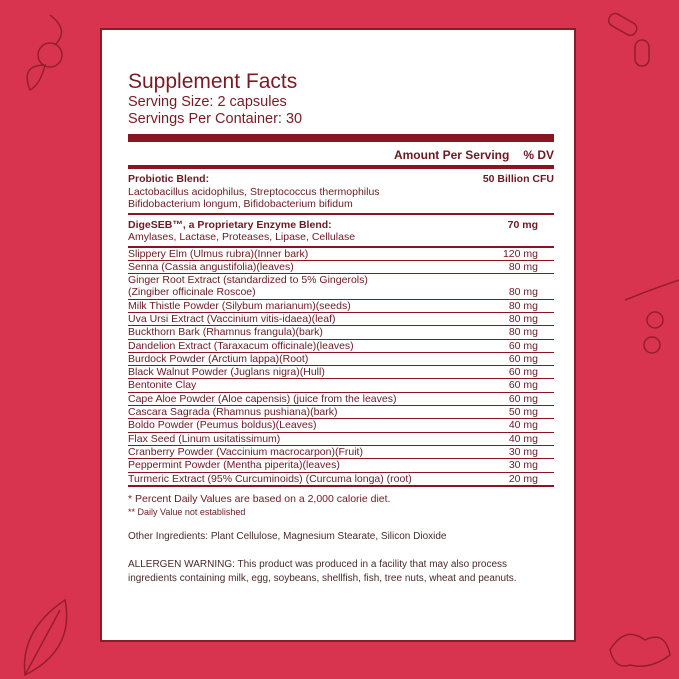  What do you see at coordinates (230, 224) in the screenshot?
I see `blend-name: DigeSEB™, a Proprietary Enzyme Blend:` at bounding box center [230, 224].